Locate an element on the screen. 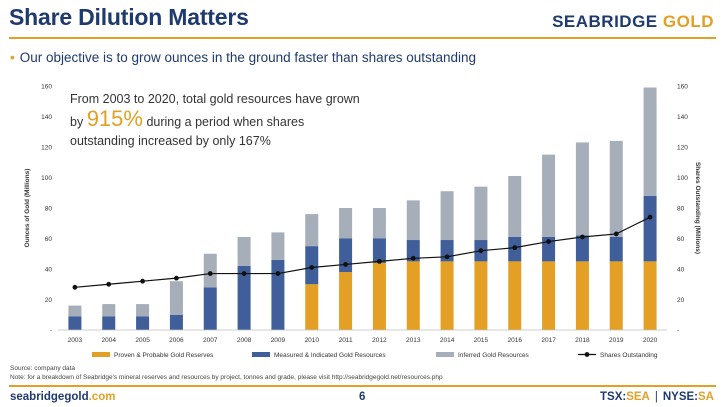 This screenshot has width=725, height=407. y2-tick-label: 120 is located at coordinates (682, 148).